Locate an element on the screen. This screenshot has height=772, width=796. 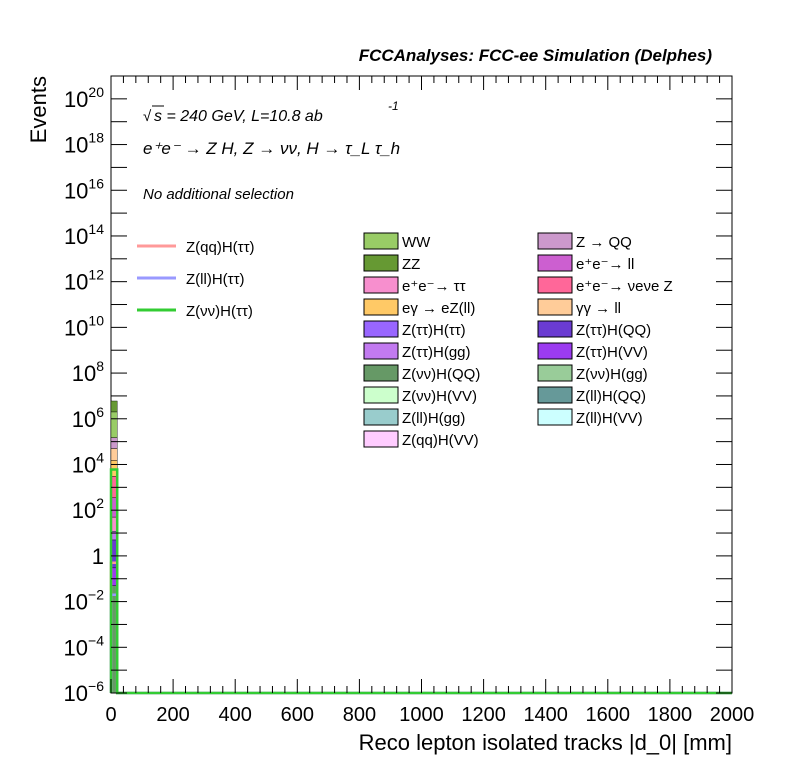
legend-box-label-14: Z(νν)H(VV) is located at coordinates (439, 396).